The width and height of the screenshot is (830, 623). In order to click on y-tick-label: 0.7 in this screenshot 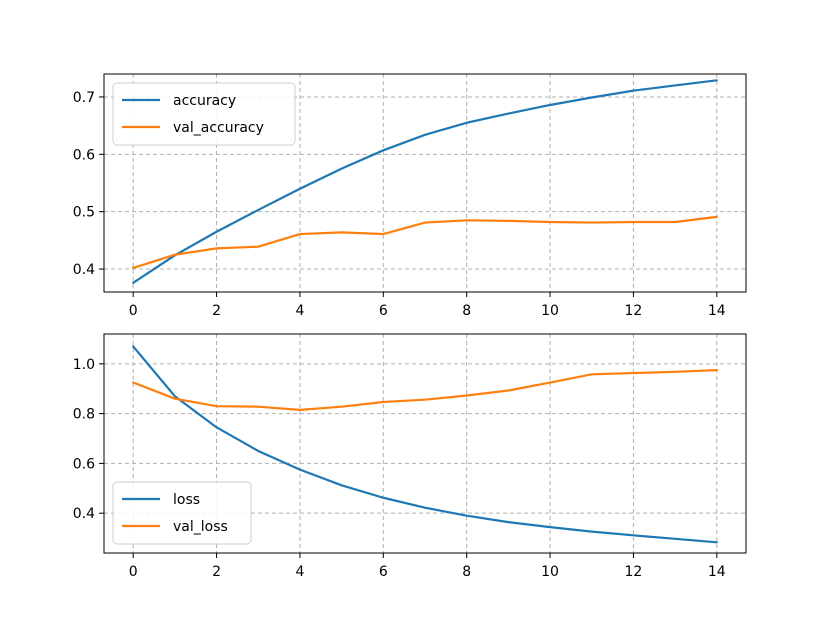, I will do `click(84, 98)`.